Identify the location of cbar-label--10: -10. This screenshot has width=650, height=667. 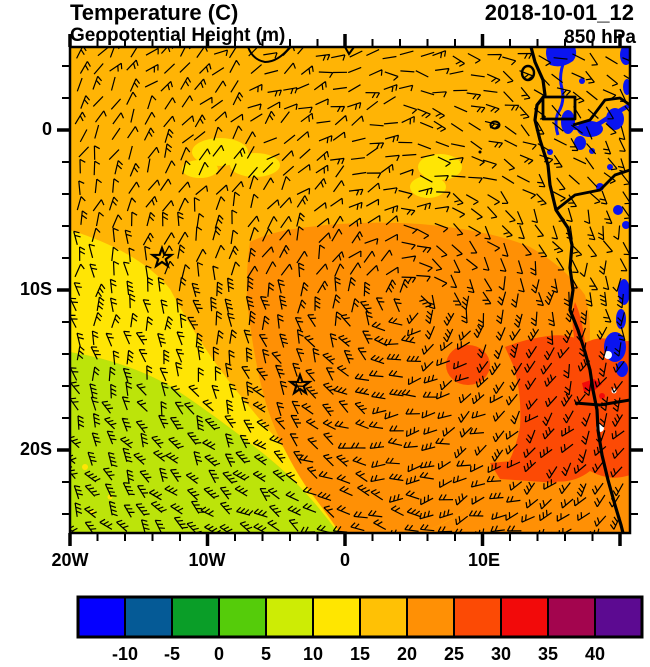
(125, 654).